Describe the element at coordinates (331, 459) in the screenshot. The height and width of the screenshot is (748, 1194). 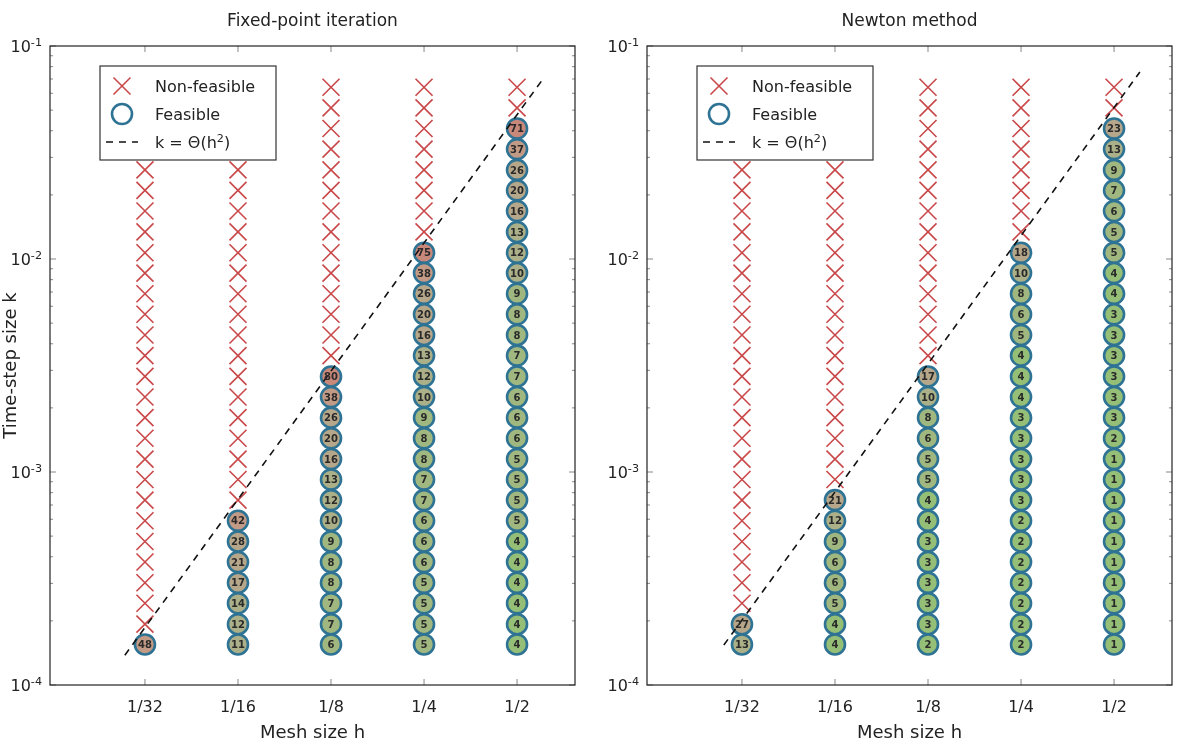
I see `annotation: 16` at that location.